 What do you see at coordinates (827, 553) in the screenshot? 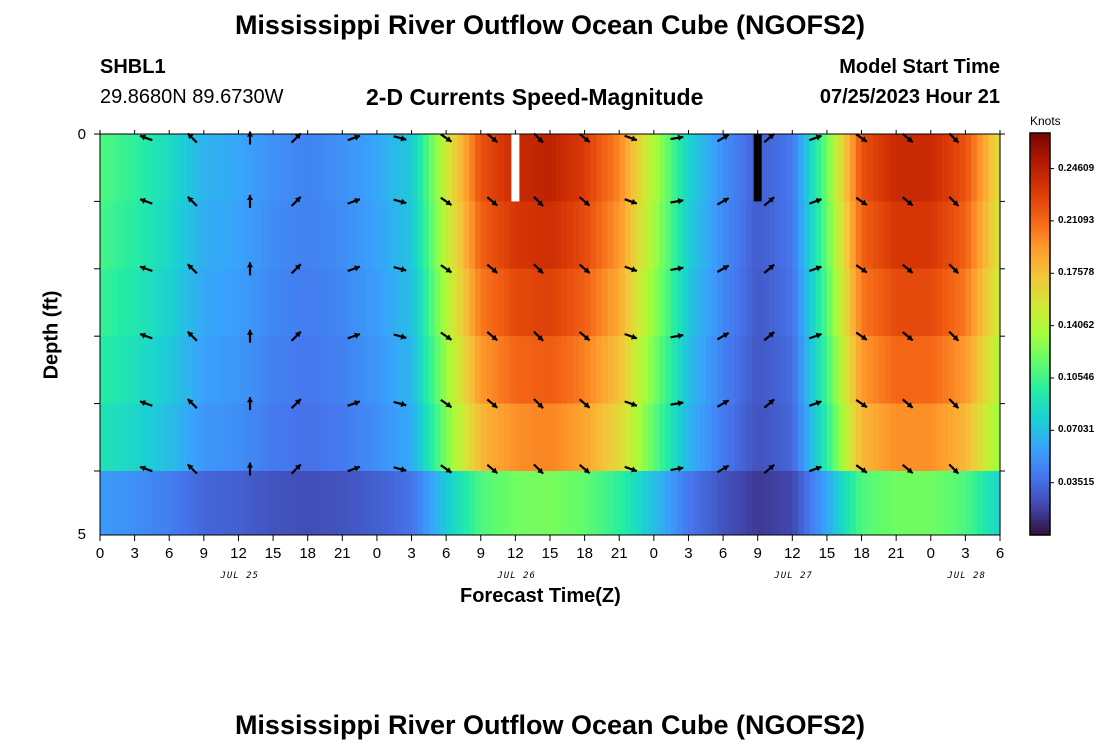
I see `x-tick-label: 15` at bounding box center [827, 553].